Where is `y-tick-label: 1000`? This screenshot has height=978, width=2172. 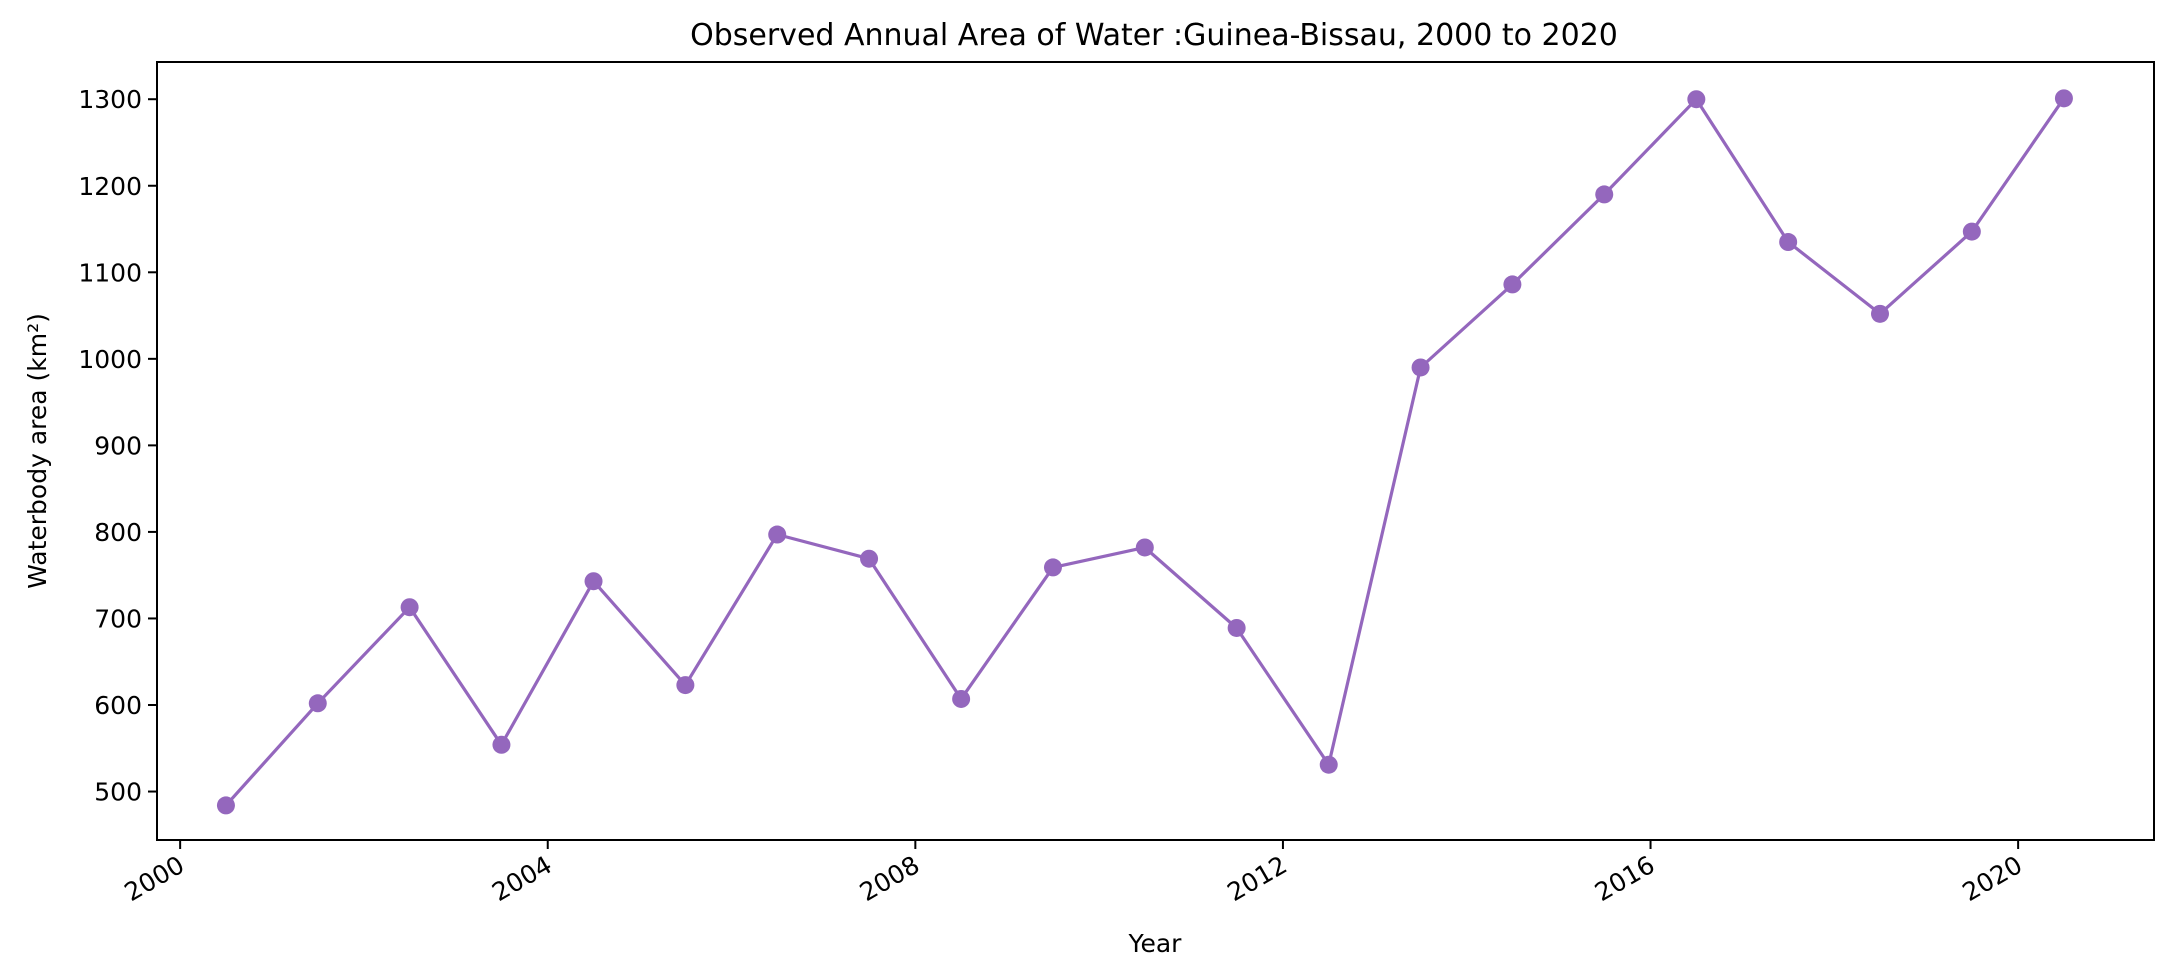
y-tick-label: 1000 is located at coordinates (110, 359).